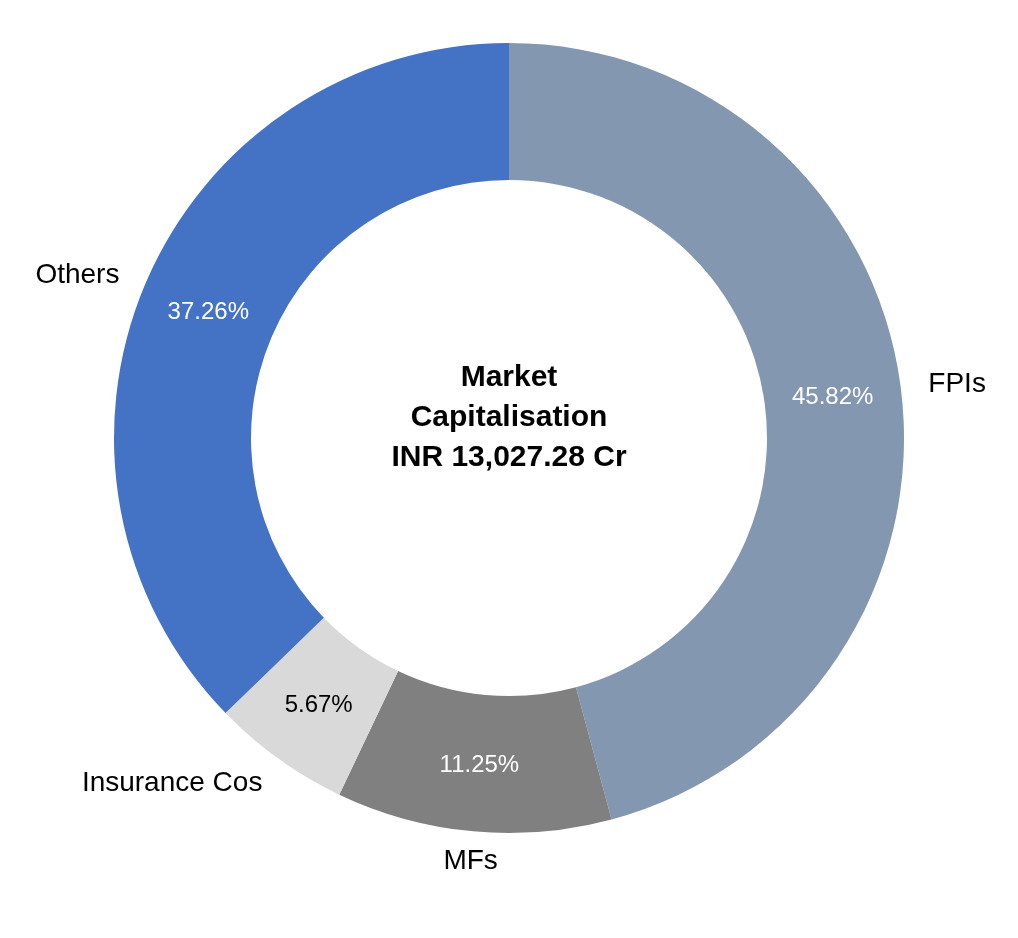 This screenshot has height=938, width=1018. What do you see at coordinates (509, 395) in the screenshot?
I see `text: Market Capitalisation` at bounding box center [509, 395].